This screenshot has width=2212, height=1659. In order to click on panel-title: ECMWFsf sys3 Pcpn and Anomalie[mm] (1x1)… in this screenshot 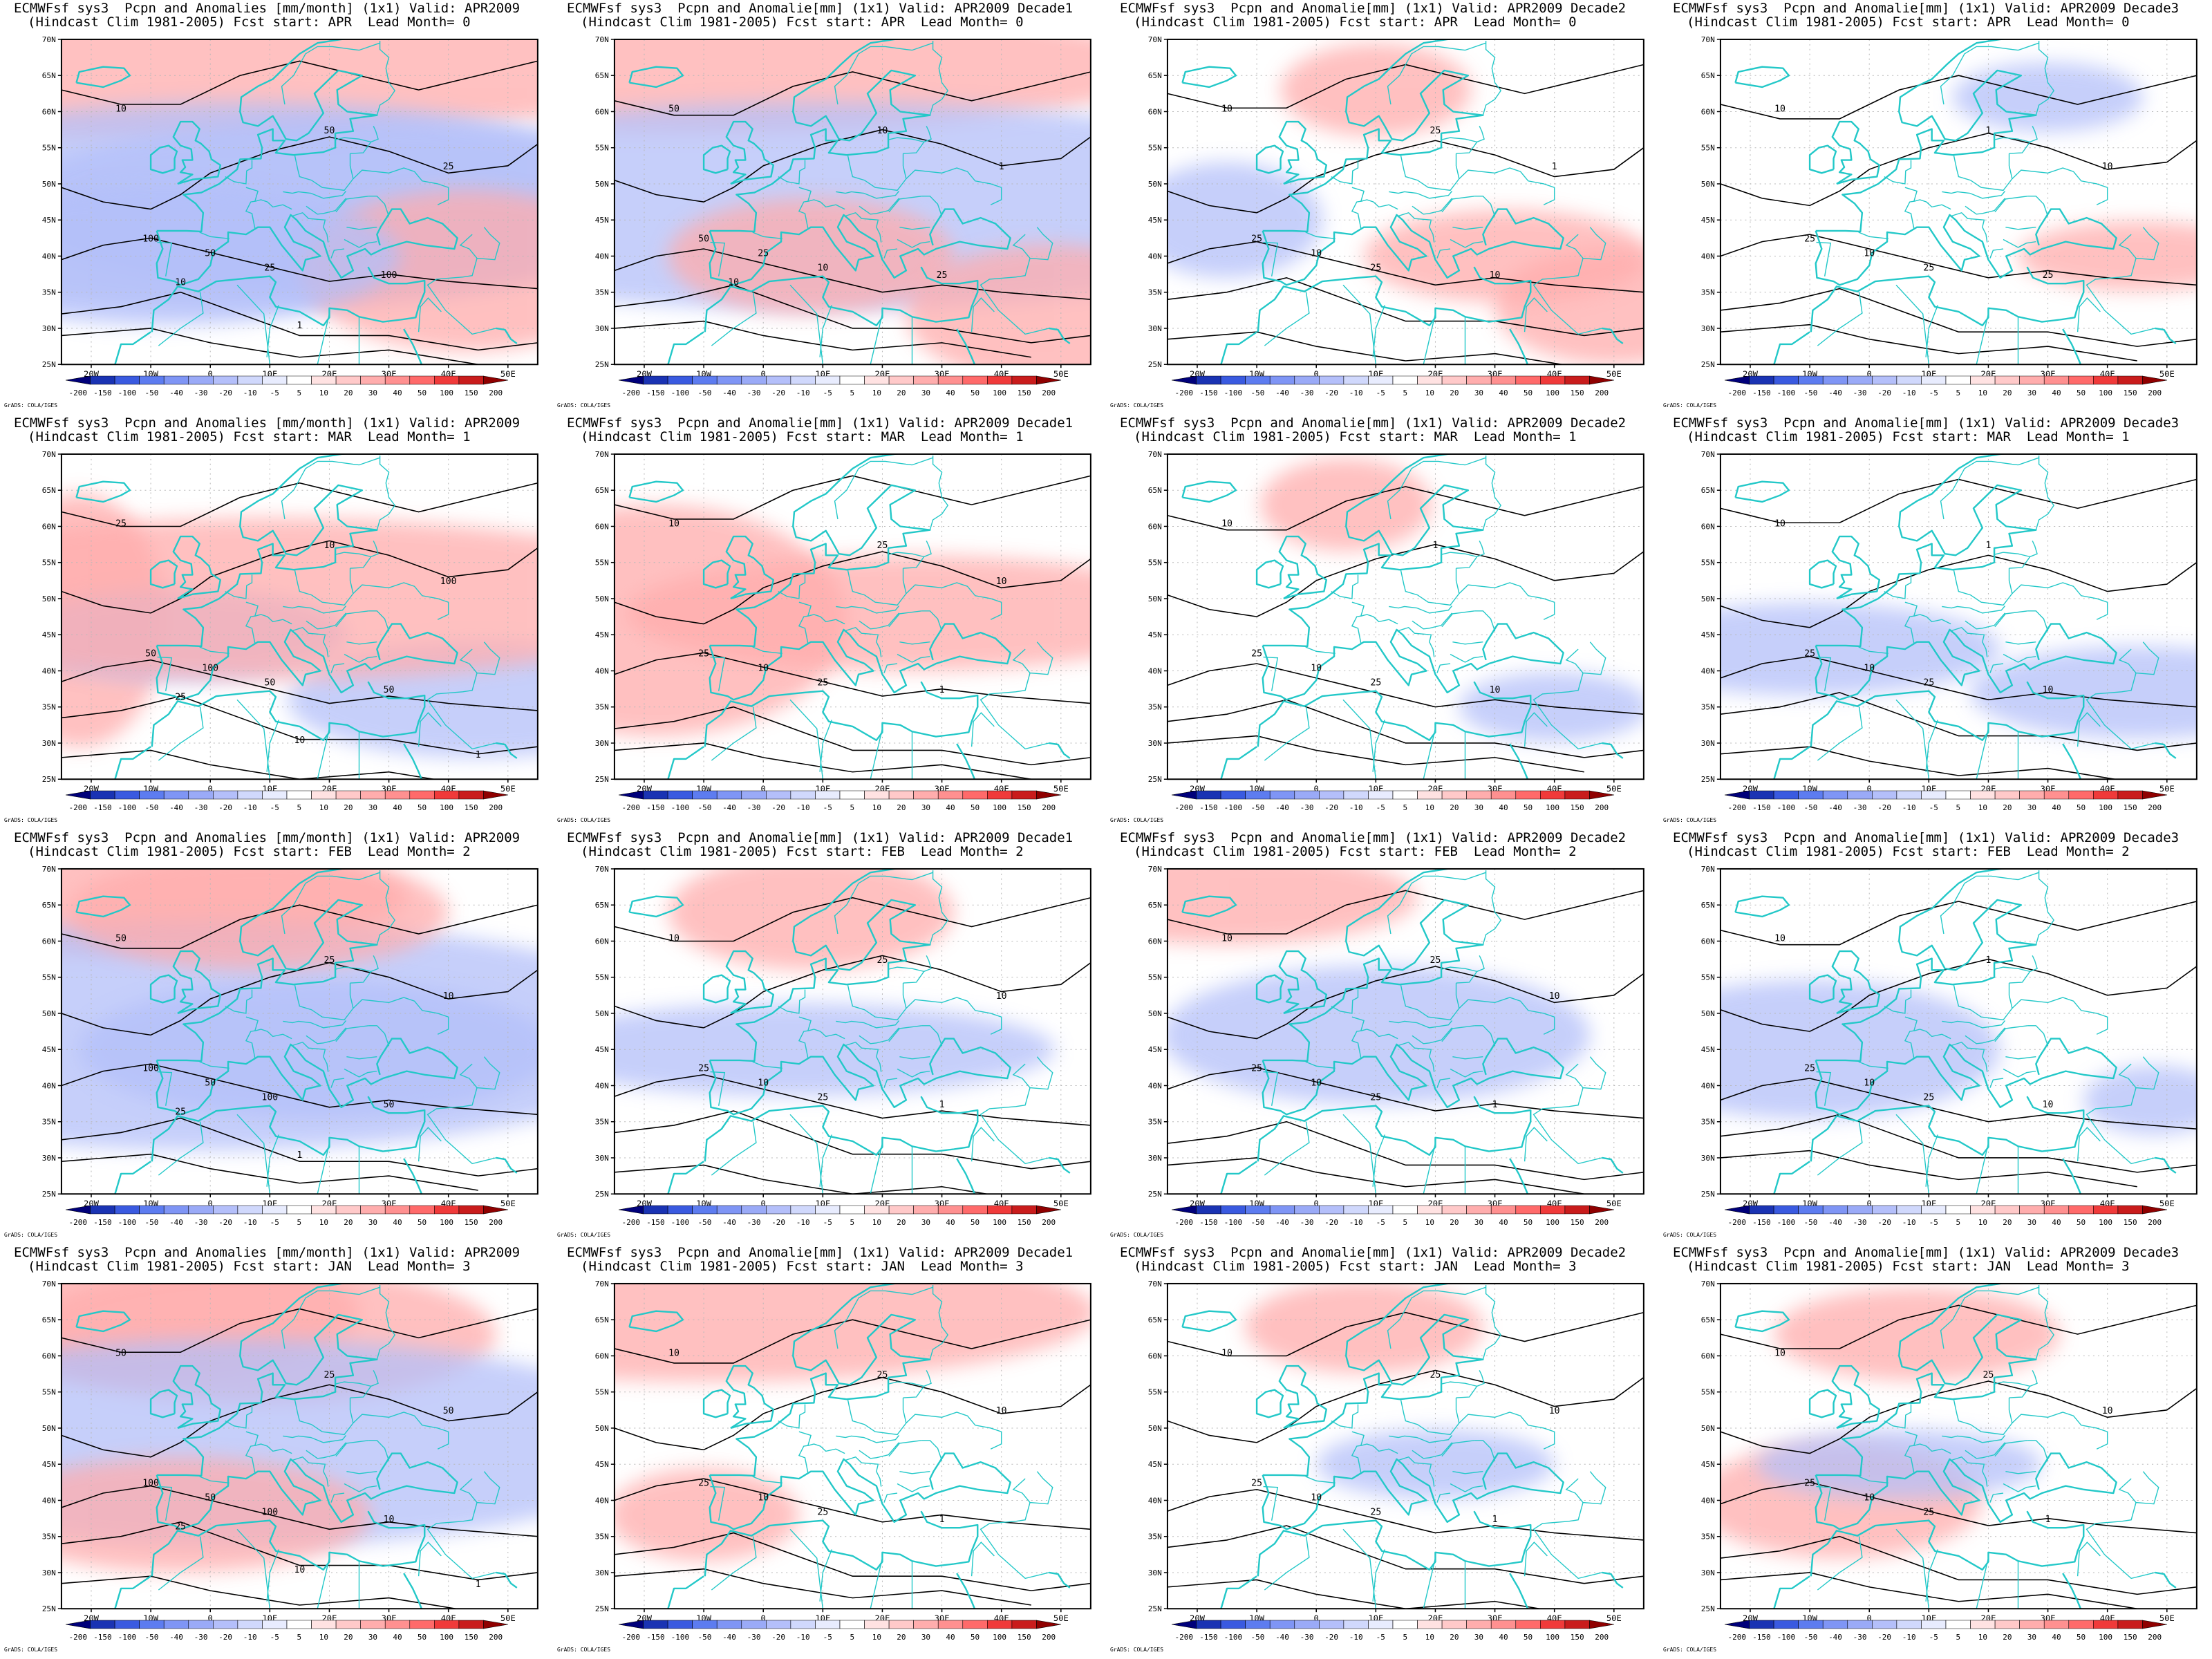, I will do `click(836, 1259)`.